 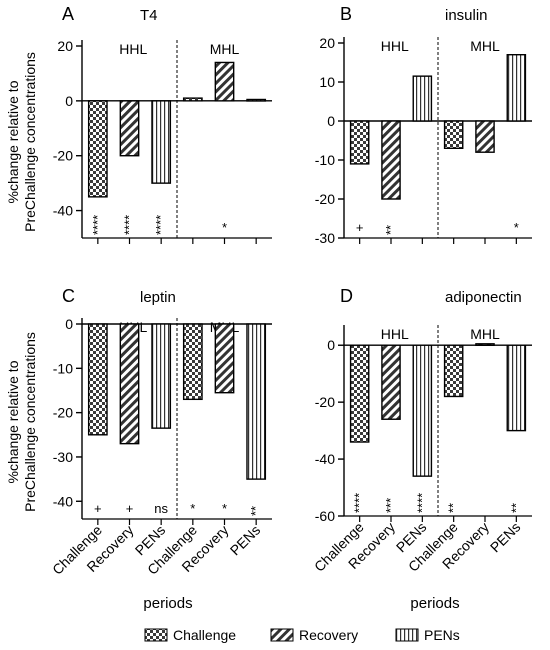 What do you see at coordinates (167, 603) in the screenshot?
I see `x-axis-label-left: periods` at bounding box center [167, 603].